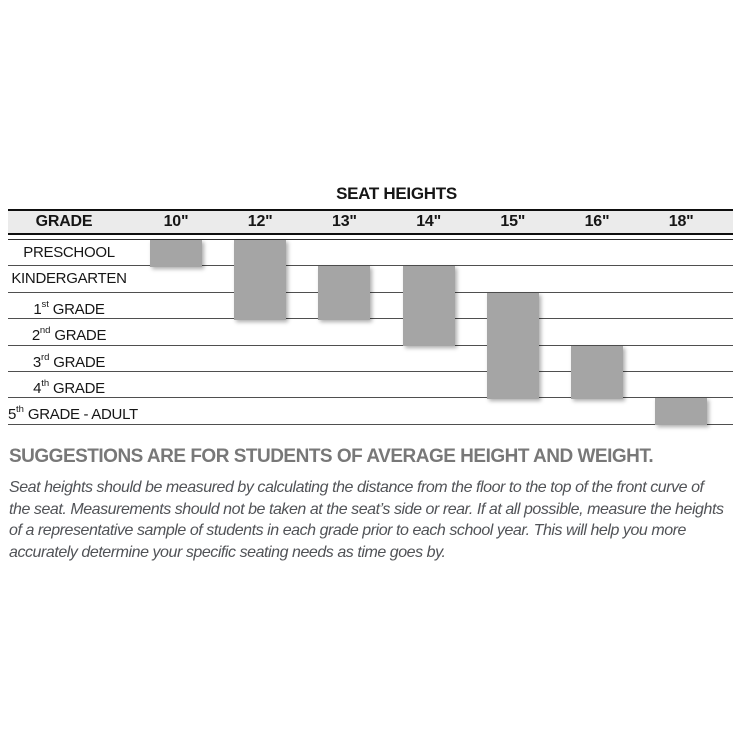 This screenshot has height=742, width=742. Describe the element at coordinates (73, 414) in the screenshot. I see `grade-row-label: 5th GRADE - ADULT` at that location.